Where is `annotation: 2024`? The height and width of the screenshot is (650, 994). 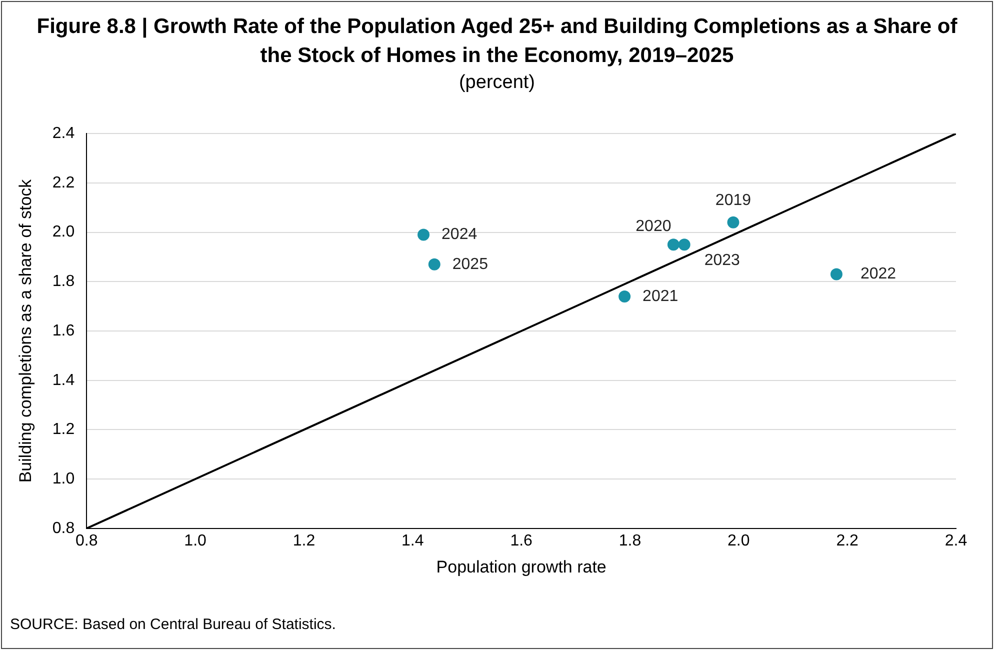 annotation: 2024 is located at coordinates (460, 235).